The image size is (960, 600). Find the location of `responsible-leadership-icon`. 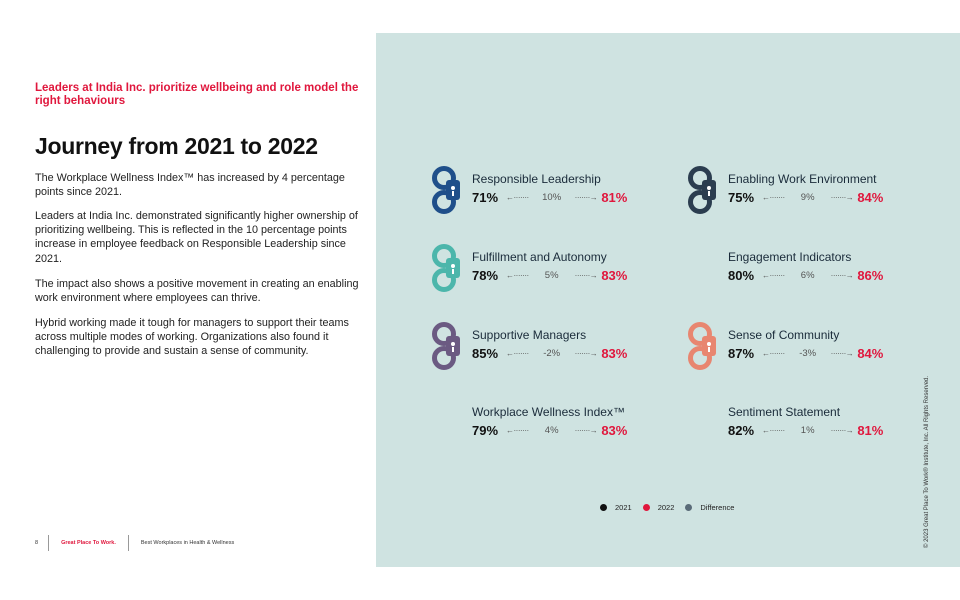

responsible-leadership-icon is located at coordinates (446, 190).